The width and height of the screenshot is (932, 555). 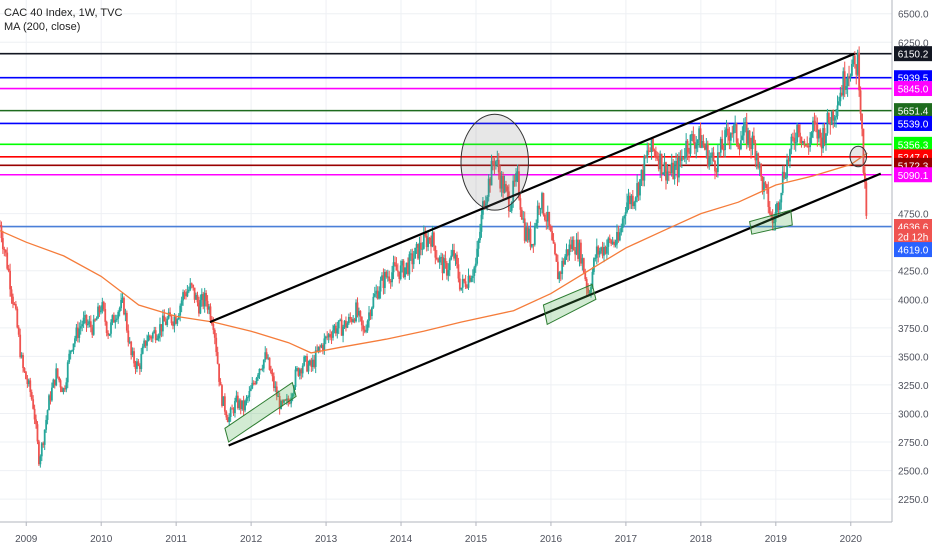 What do you see at coordinates (626, 539) in the screenshot?
I see `time-axis-tick-label: 2017` at bounding box center [626, 539].